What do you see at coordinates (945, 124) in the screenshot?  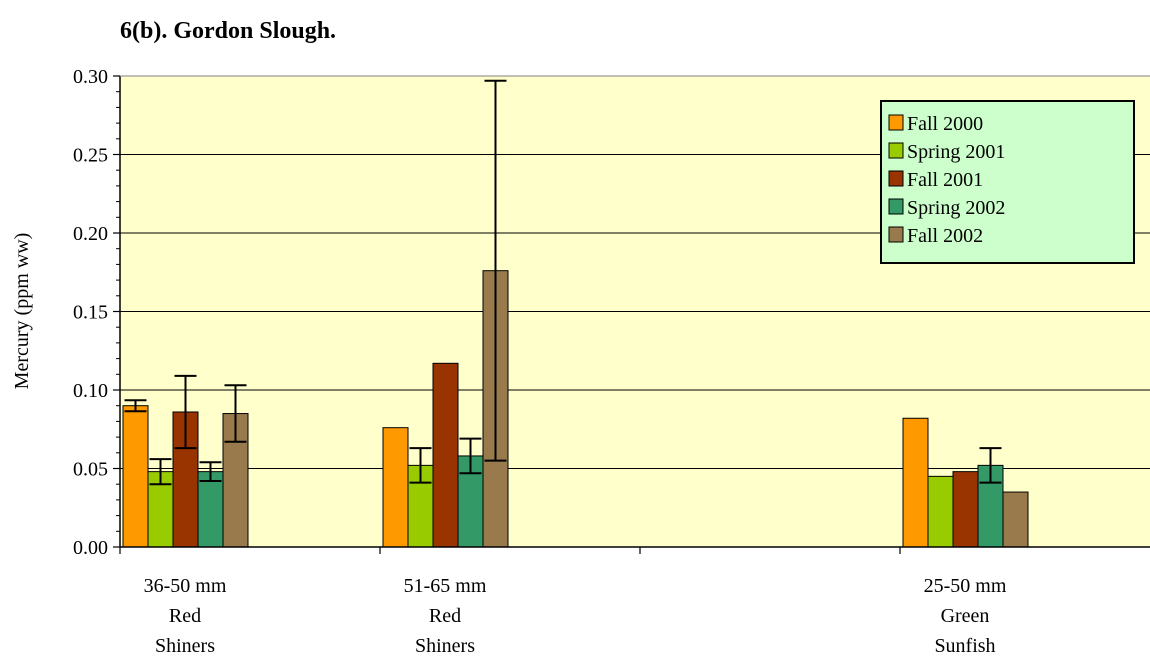 I see `legend-entry: Fall 2000` at bounding box center [945, 124].